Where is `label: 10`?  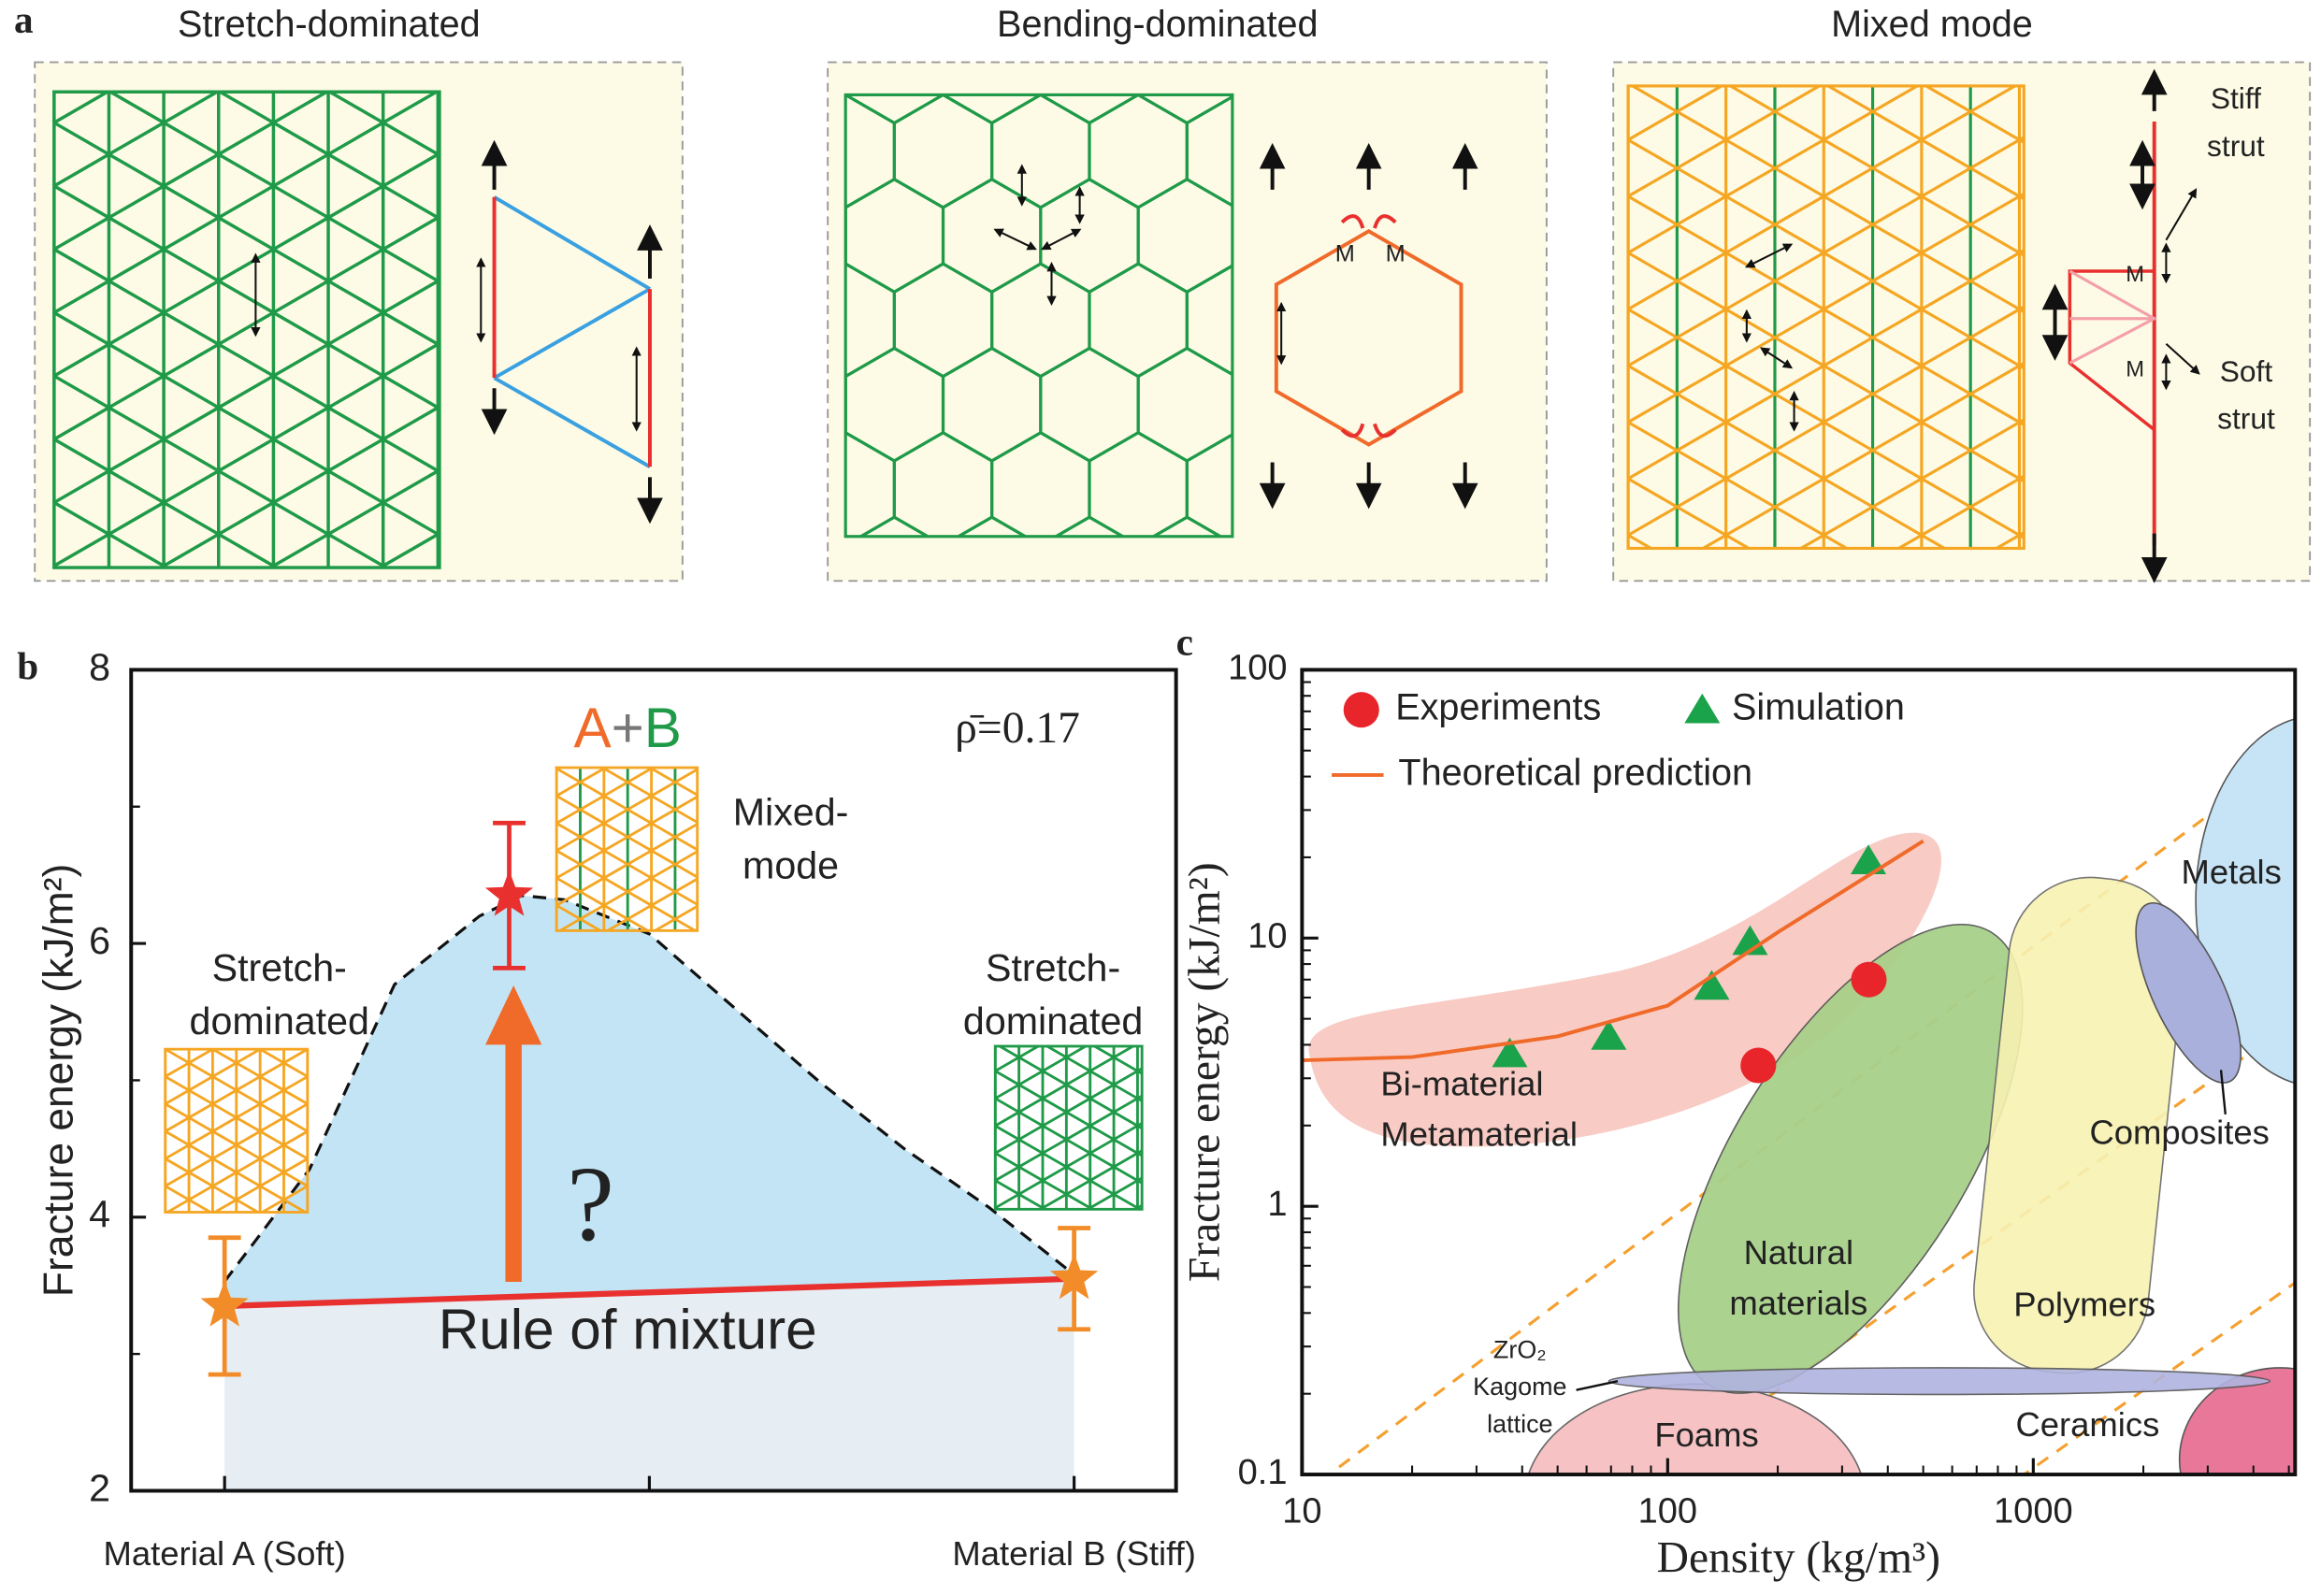
label: 10 is located at coordinates (1301, 1511).